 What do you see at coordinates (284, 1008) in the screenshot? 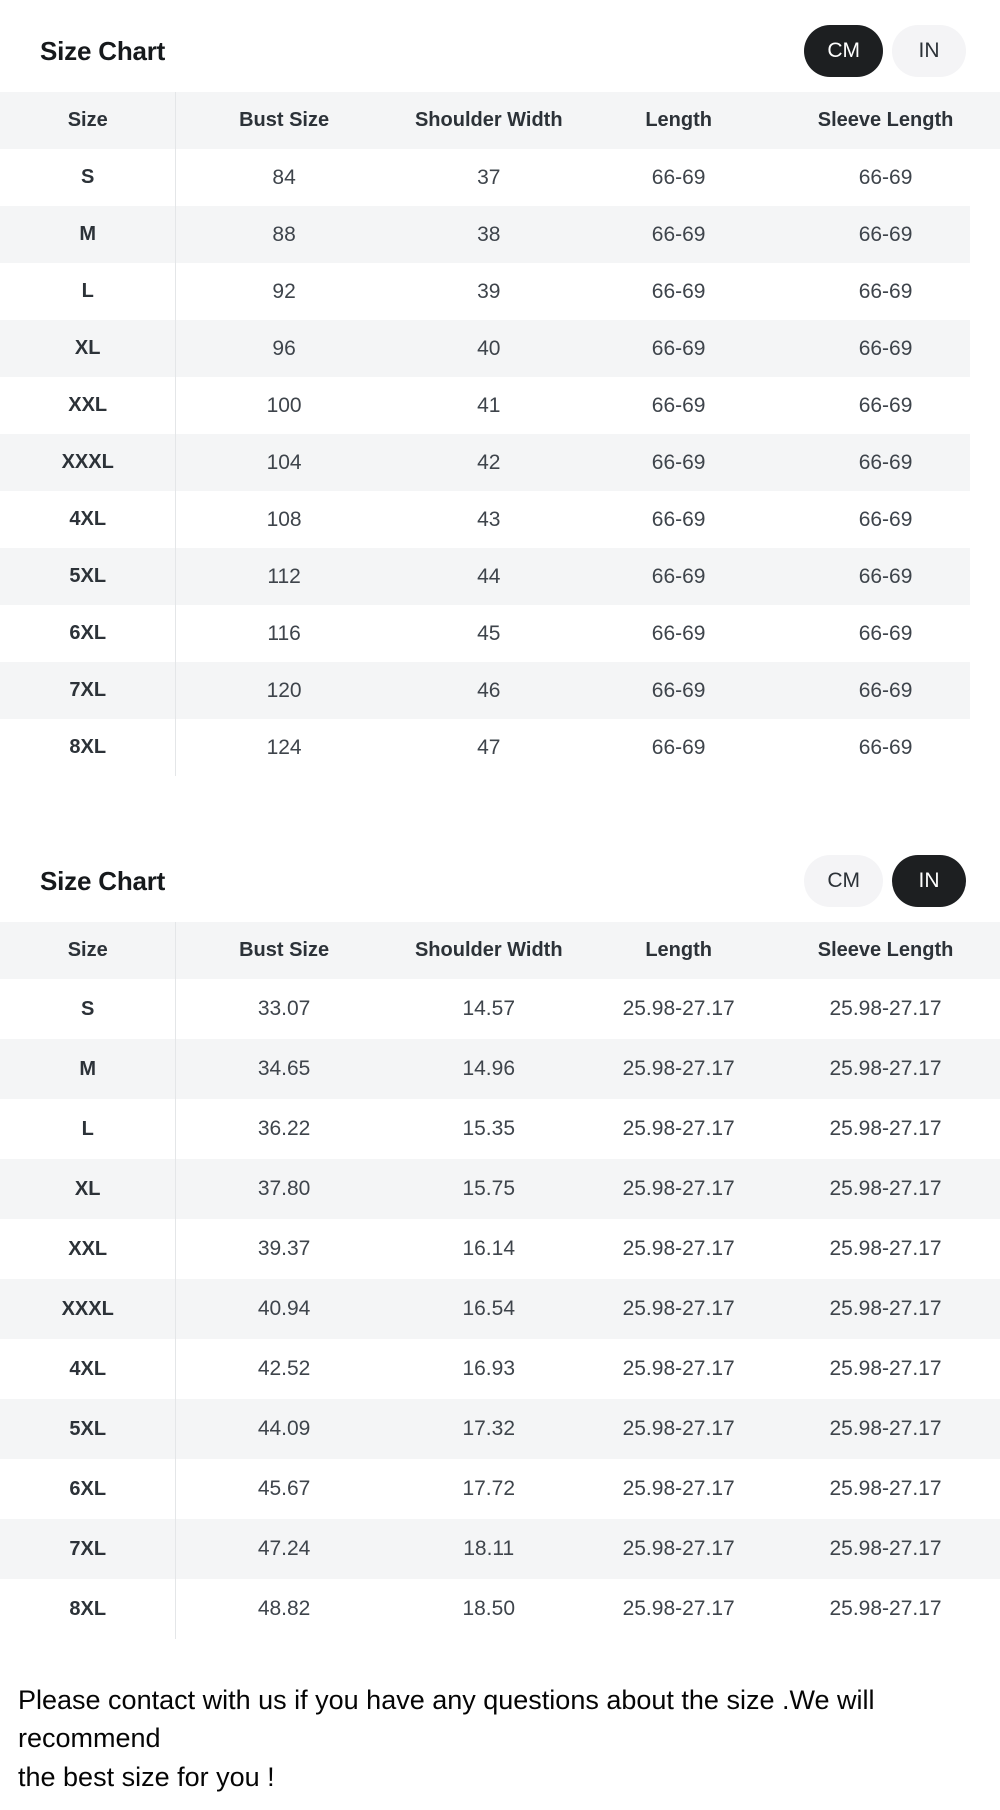
I see `bust-size-cell: 33.07` at bounding box center [284, 1008].